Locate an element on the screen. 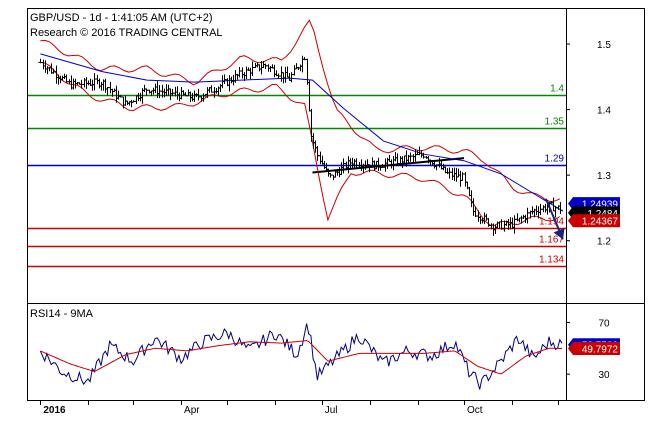 The width and height of the screenshot is (650, 425). price-tag: 1.24367 is located at coordinates (594, 221).